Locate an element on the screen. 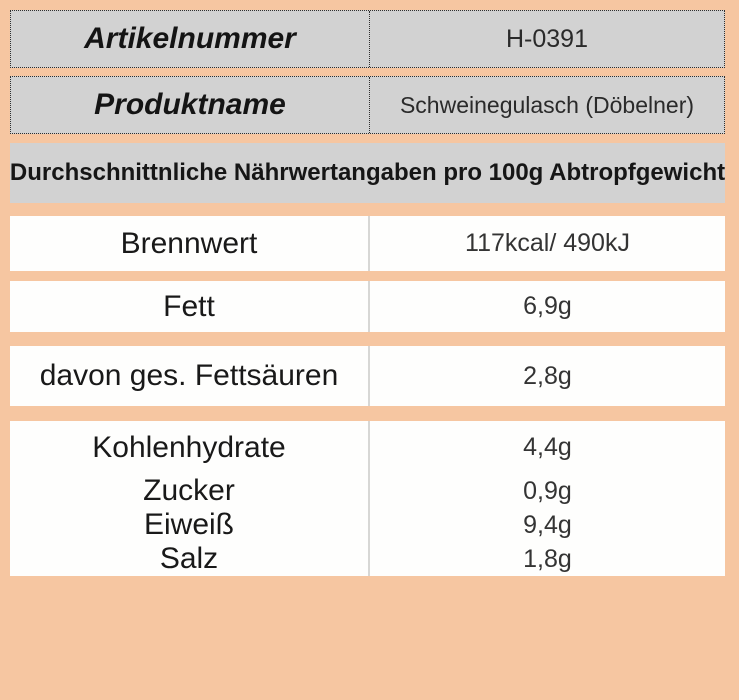 This screenshot has width=739, height=700. nutrient-value: 117kcal/ 490kJ is located at coordinates (547, 243).